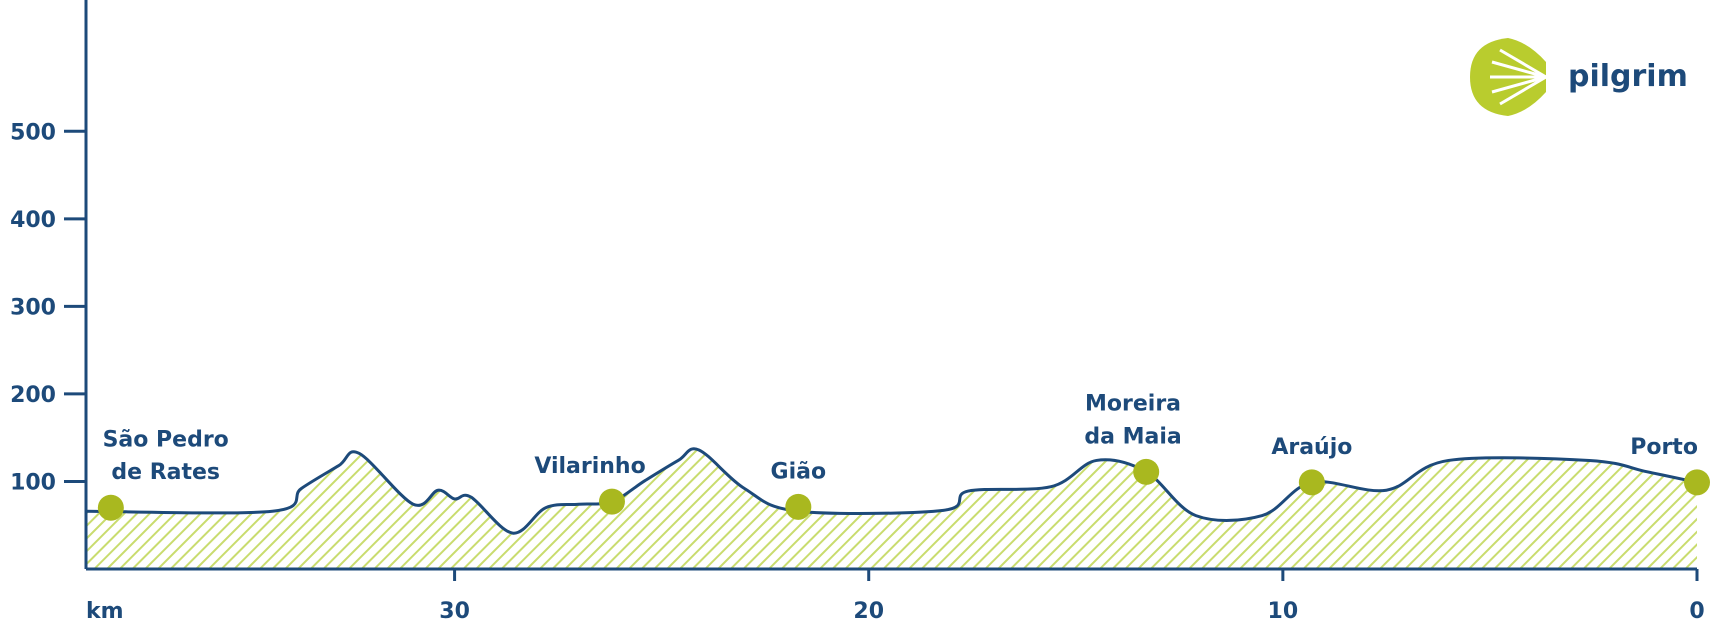 The image size is (1720, 625). I want to click on town-label: Araújo, so click(1311, 447).